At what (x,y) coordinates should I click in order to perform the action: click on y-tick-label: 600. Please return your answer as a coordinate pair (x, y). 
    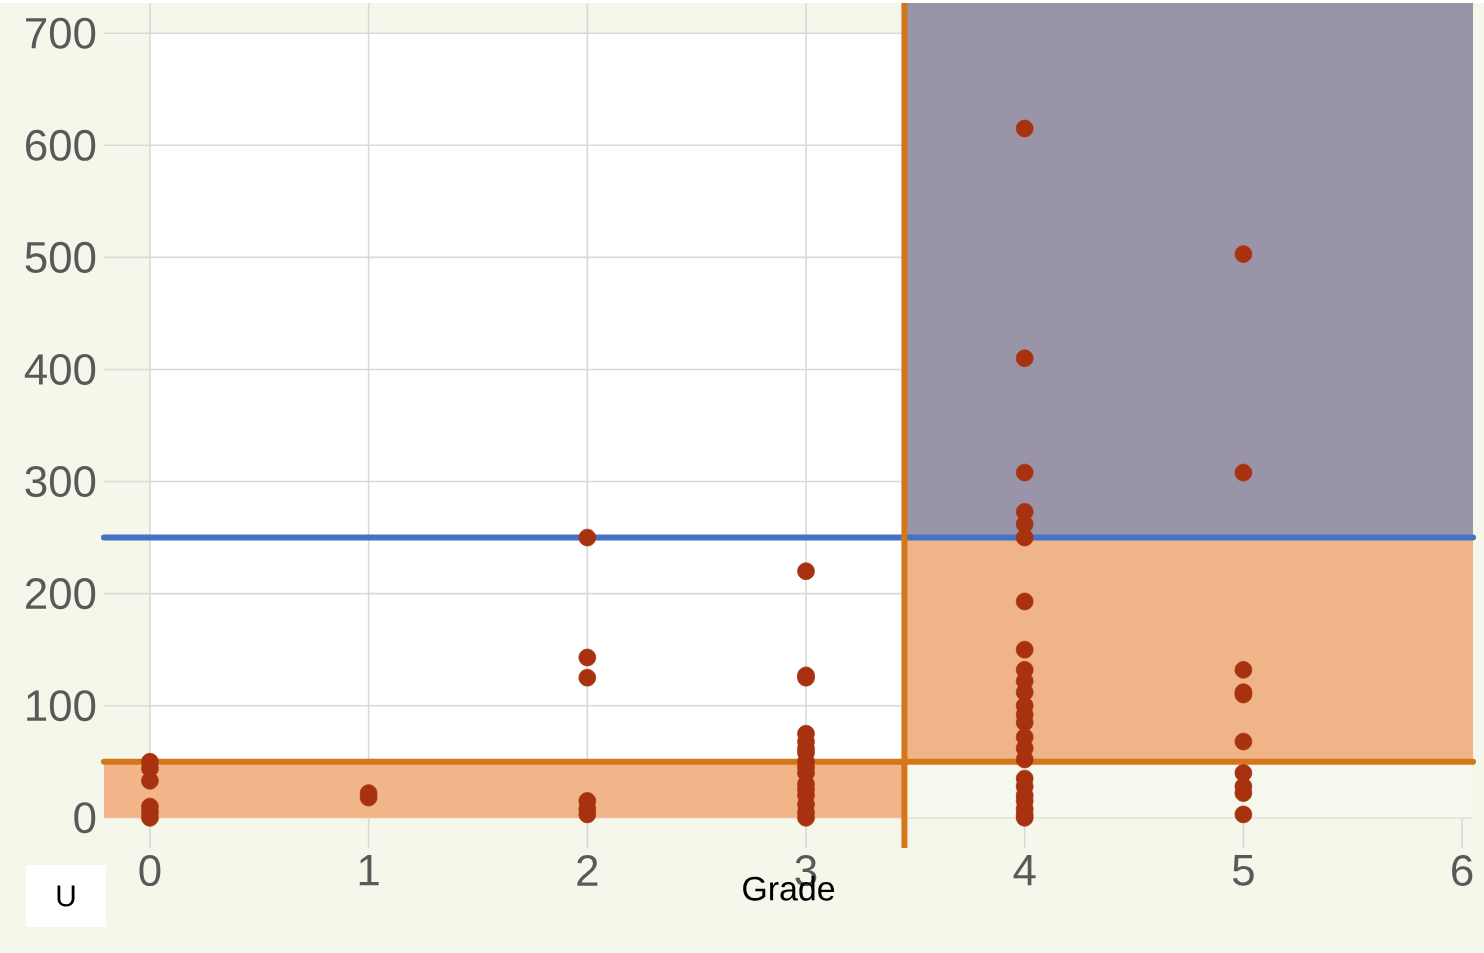
    Looking at the image, I should click on (61, 145).